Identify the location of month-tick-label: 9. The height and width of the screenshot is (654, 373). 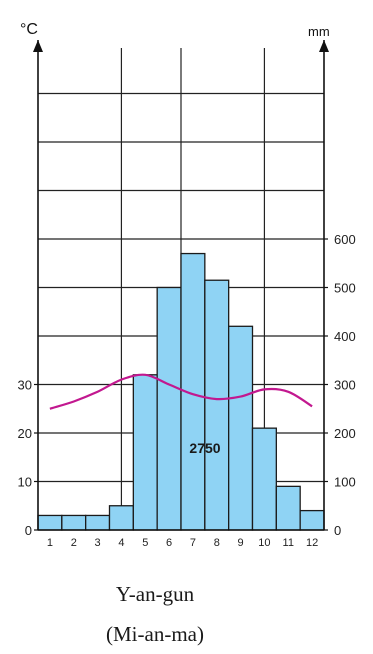
(241, 543).